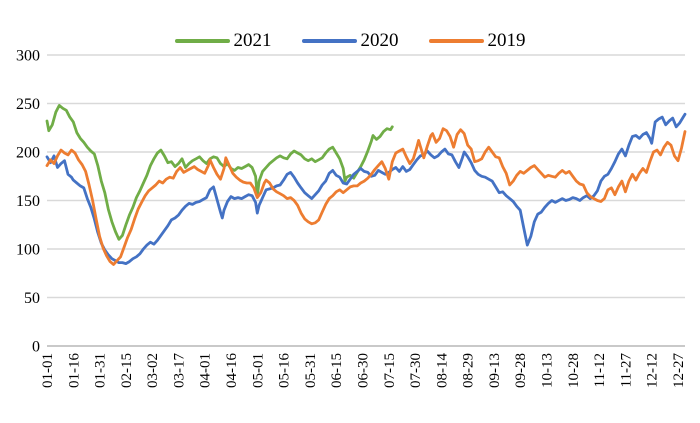  I want to click on x-axis-tick-label: 01-16, so click(74, 370).